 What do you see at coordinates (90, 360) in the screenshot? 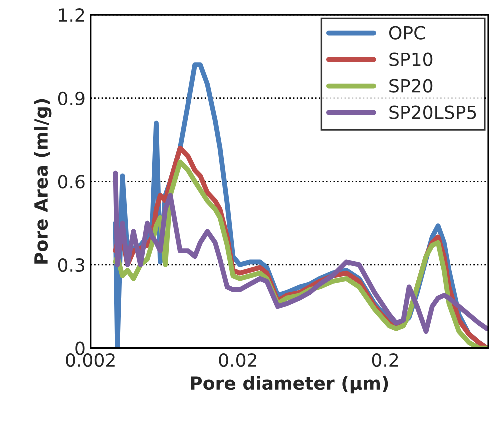
I see `x-tick-label: 0.002` at bounding box center [90, 360].